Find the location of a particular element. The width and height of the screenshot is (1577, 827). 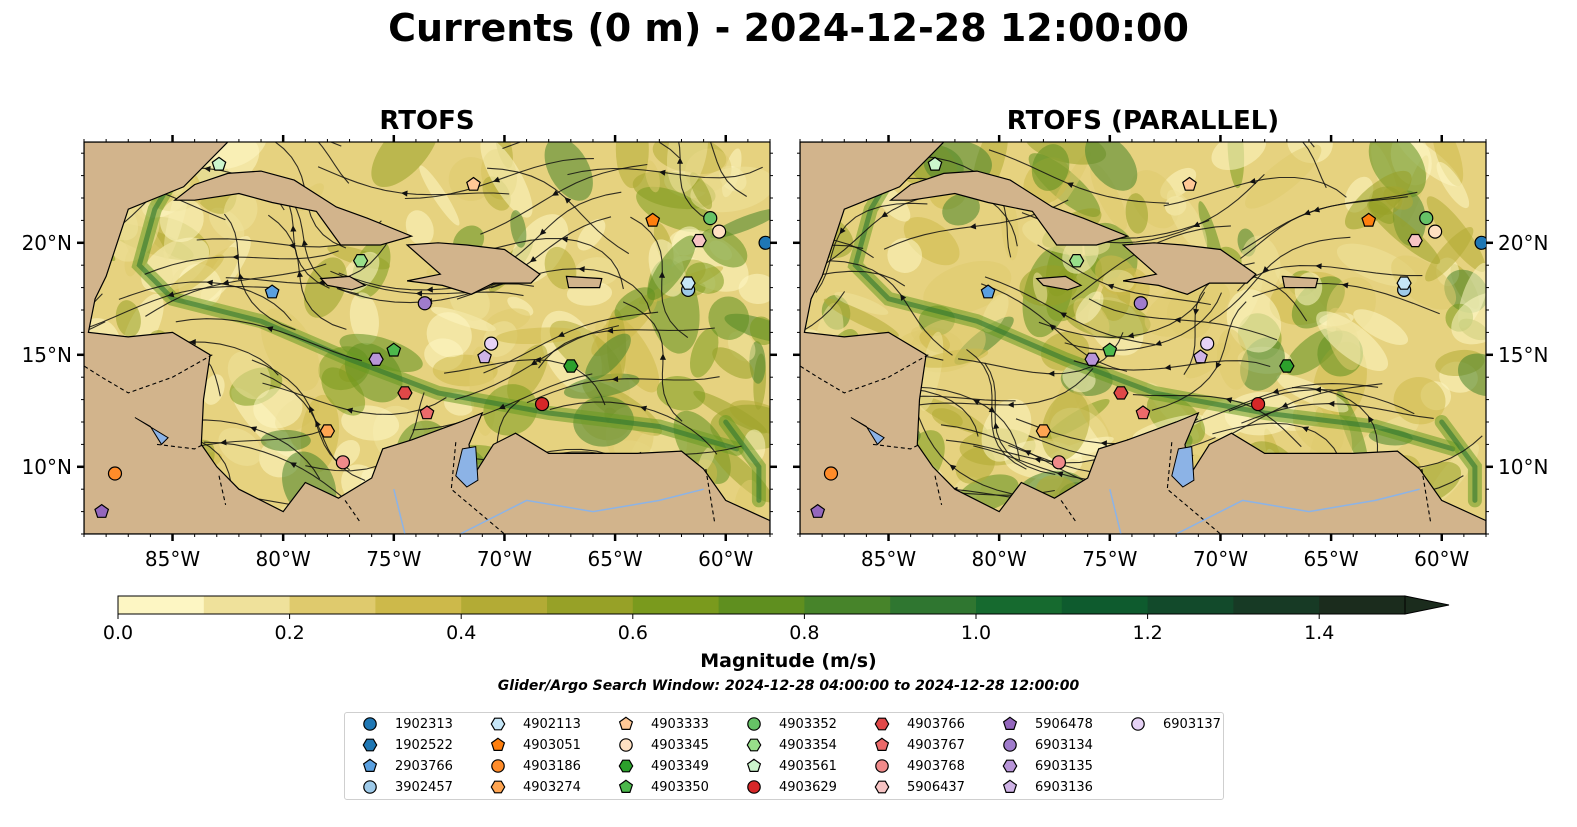

legend-item: 4903629 is located at coordinates (791, 787).